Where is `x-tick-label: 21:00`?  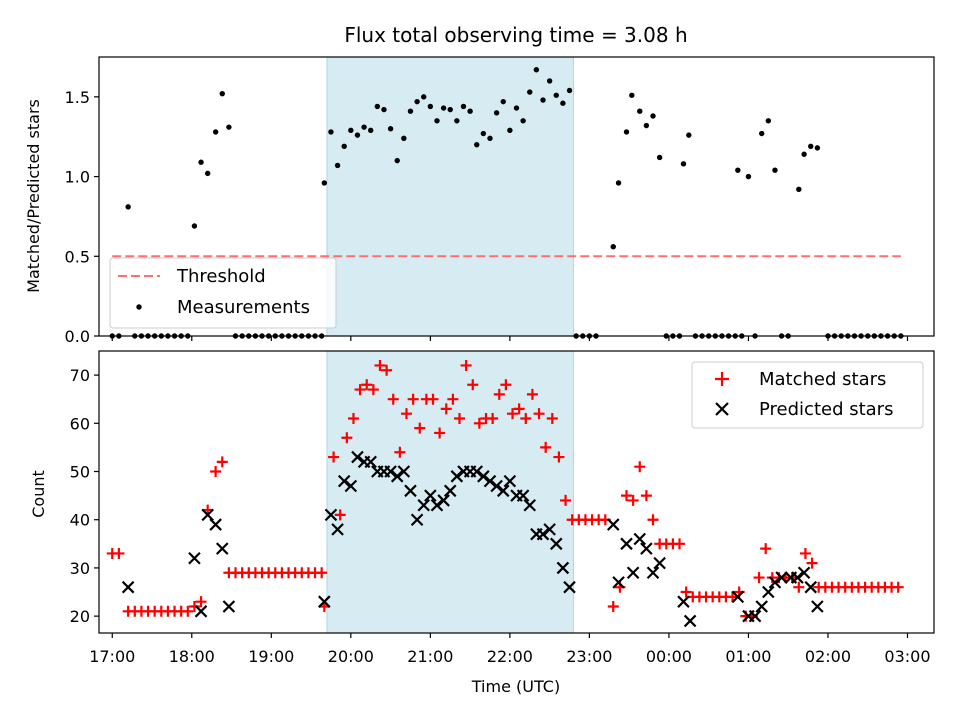
x-tick-label: 21:00 is located at coordinates (430, 656).